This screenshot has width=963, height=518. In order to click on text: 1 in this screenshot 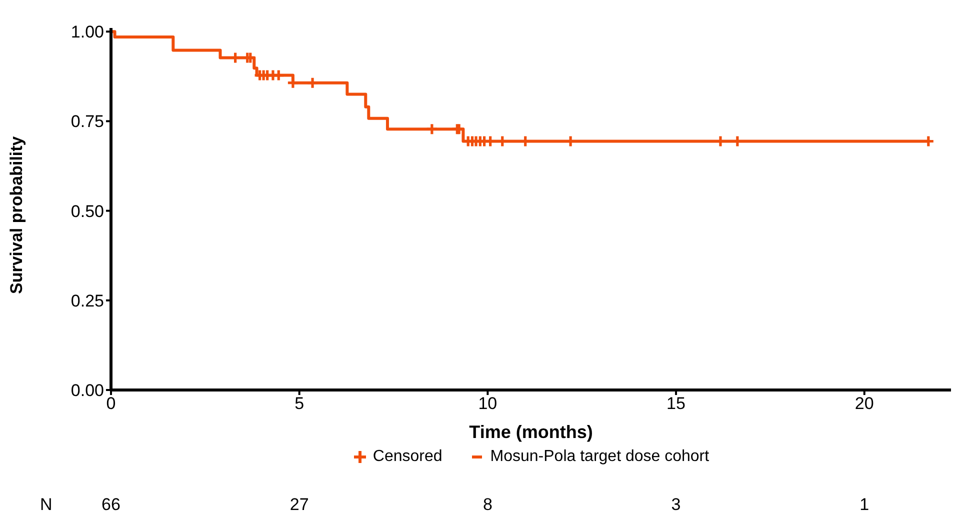, I will do `click(865, 505)`.